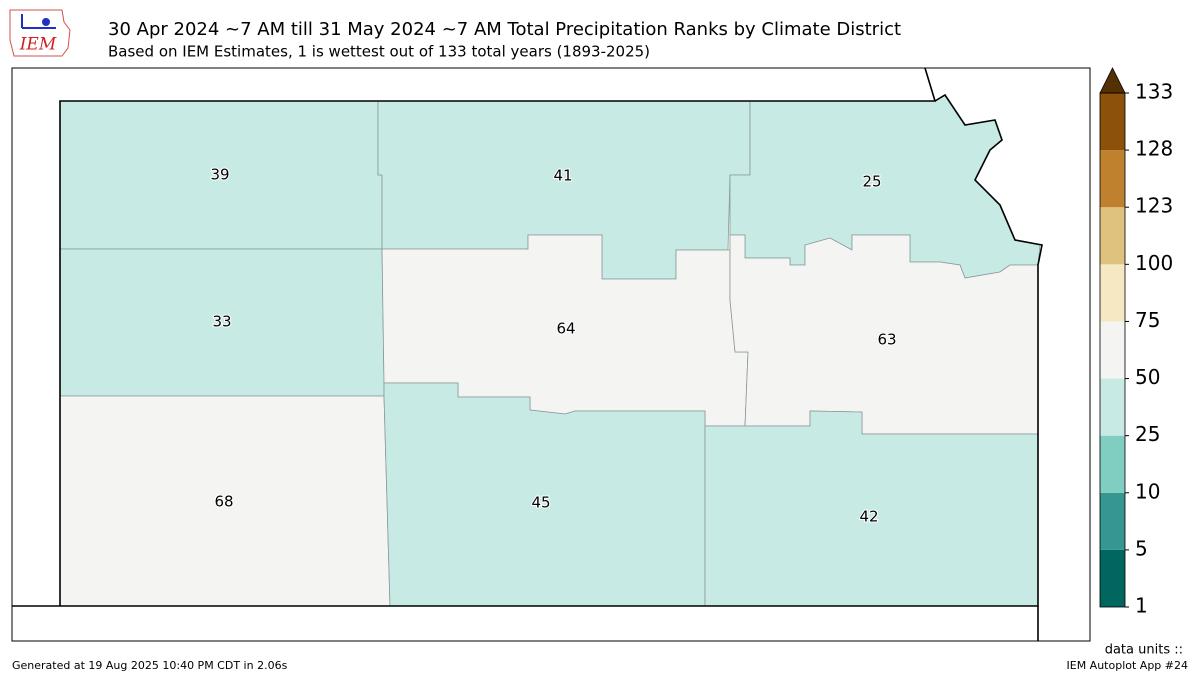  What do you see at coordinates (38, 45) in the screenshot?
I see `logo-text: IEM` at bounding box center [38, 45].